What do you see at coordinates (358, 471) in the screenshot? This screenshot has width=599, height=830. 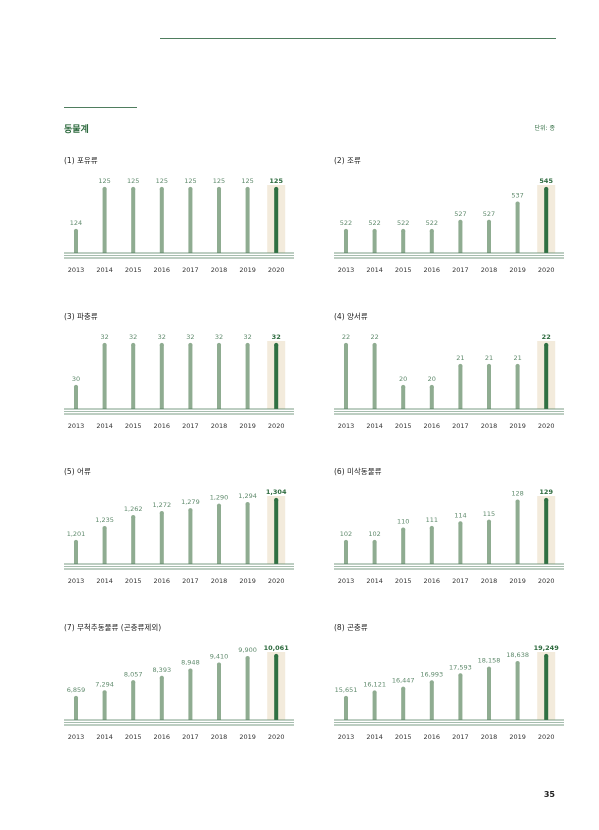 I see `chart-title: (6) 미삭동물류` at bounding box center [358, 471].